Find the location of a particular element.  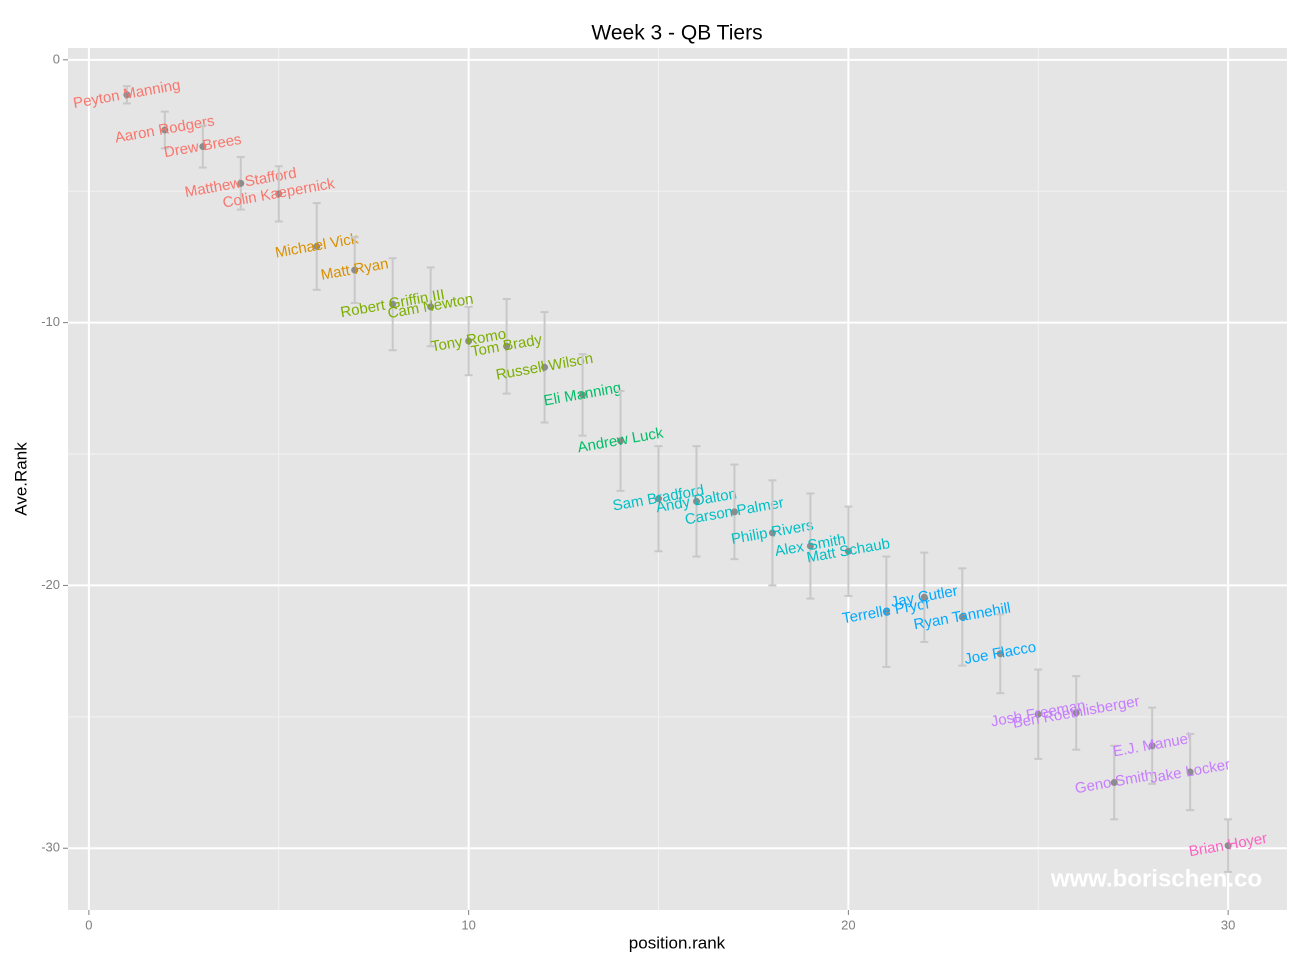

x-tick-label: 10 is located at coordinates (468, 924).